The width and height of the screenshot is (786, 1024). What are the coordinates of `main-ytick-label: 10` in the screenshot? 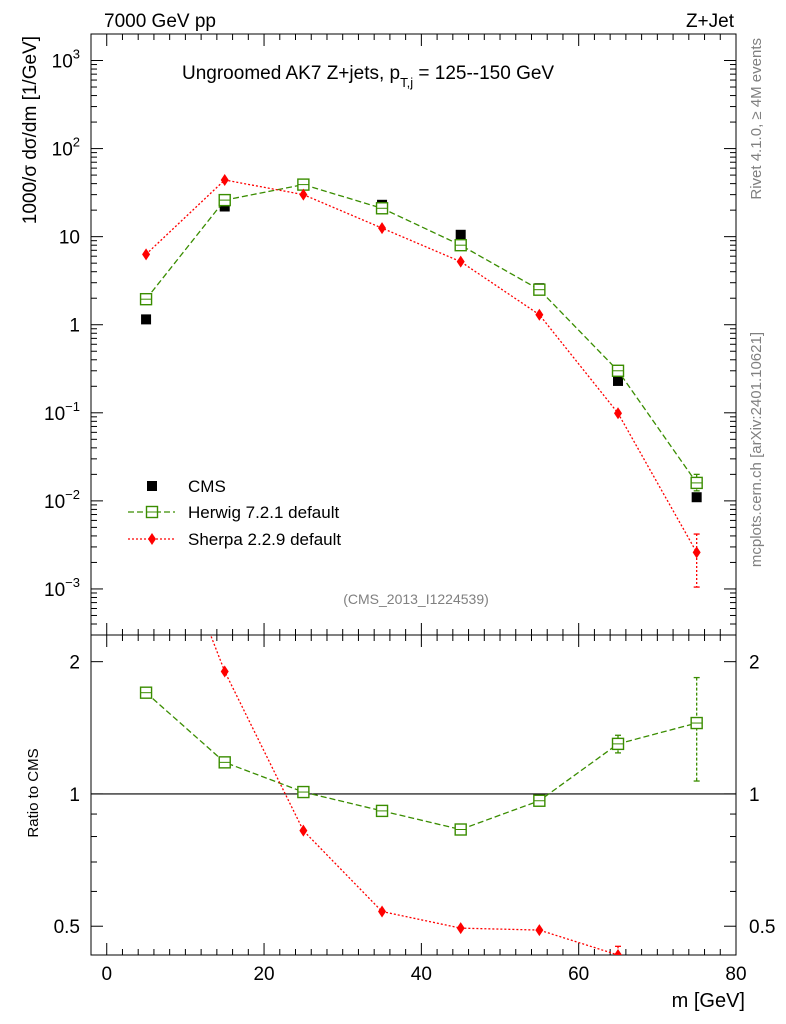 It's located at (69, 238).